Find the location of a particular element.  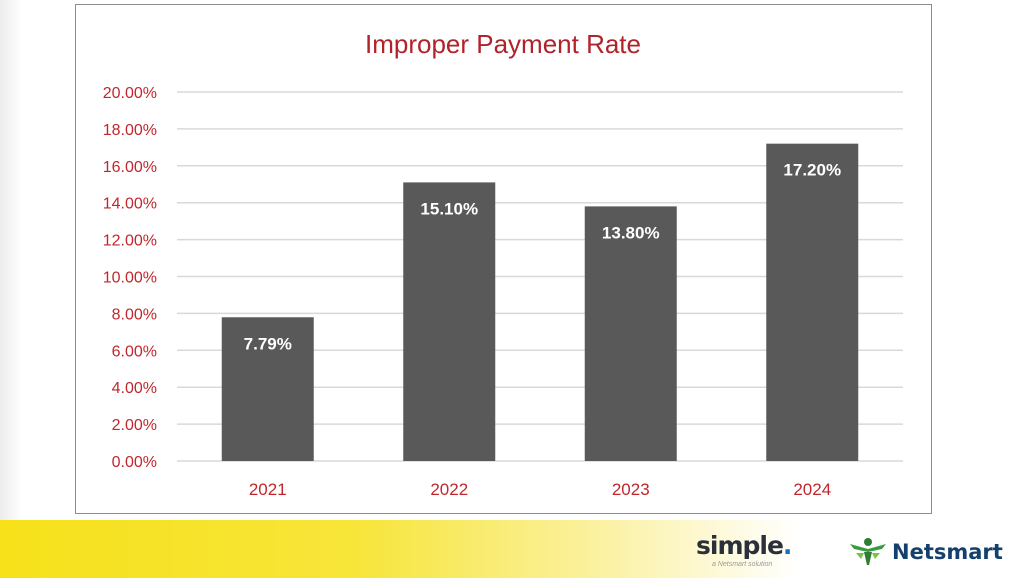

y-tick-label: 12.00% is located at coordinates (130, 241).